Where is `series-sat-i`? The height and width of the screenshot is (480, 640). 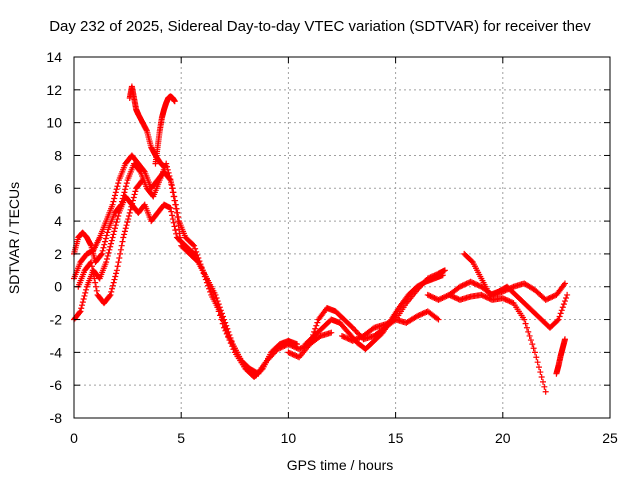 series-sat-i is located at coordinates (390, 326).